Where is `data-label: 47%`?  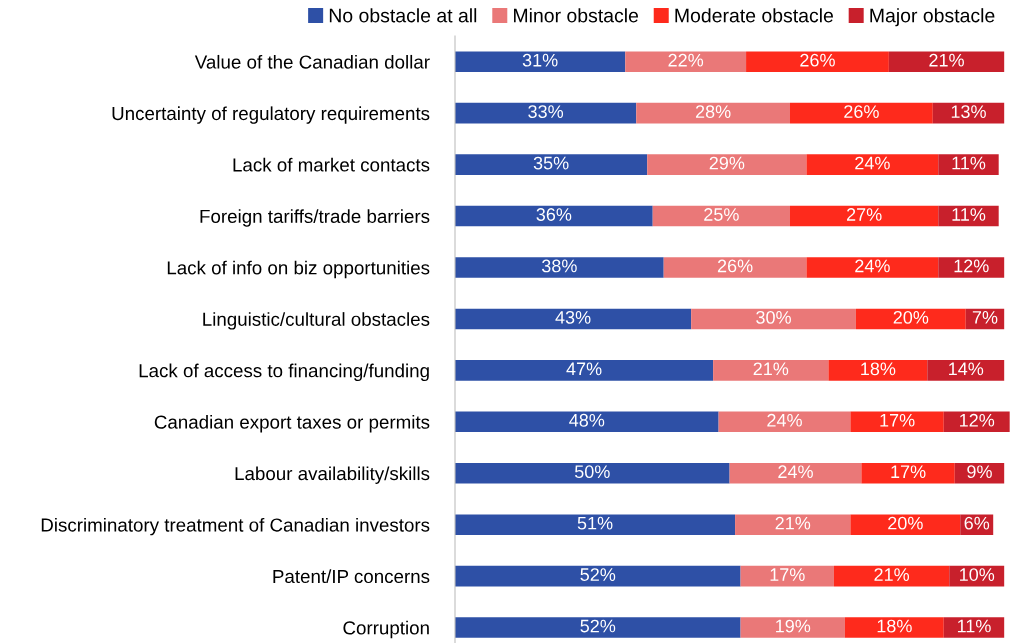 data-label: 47% is located at coordinates (584, 369).